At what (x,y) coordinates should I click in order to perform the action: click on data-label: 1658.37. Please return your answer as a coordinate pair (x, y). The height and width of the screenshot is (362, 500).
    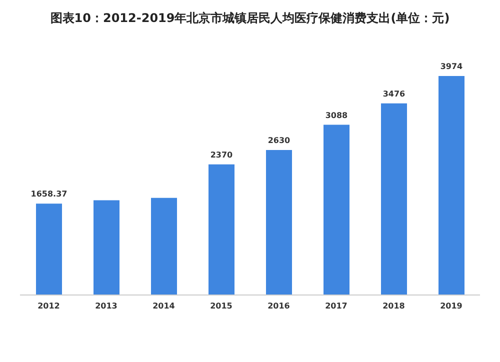
    Looking at the image, I should click on (49, 194).